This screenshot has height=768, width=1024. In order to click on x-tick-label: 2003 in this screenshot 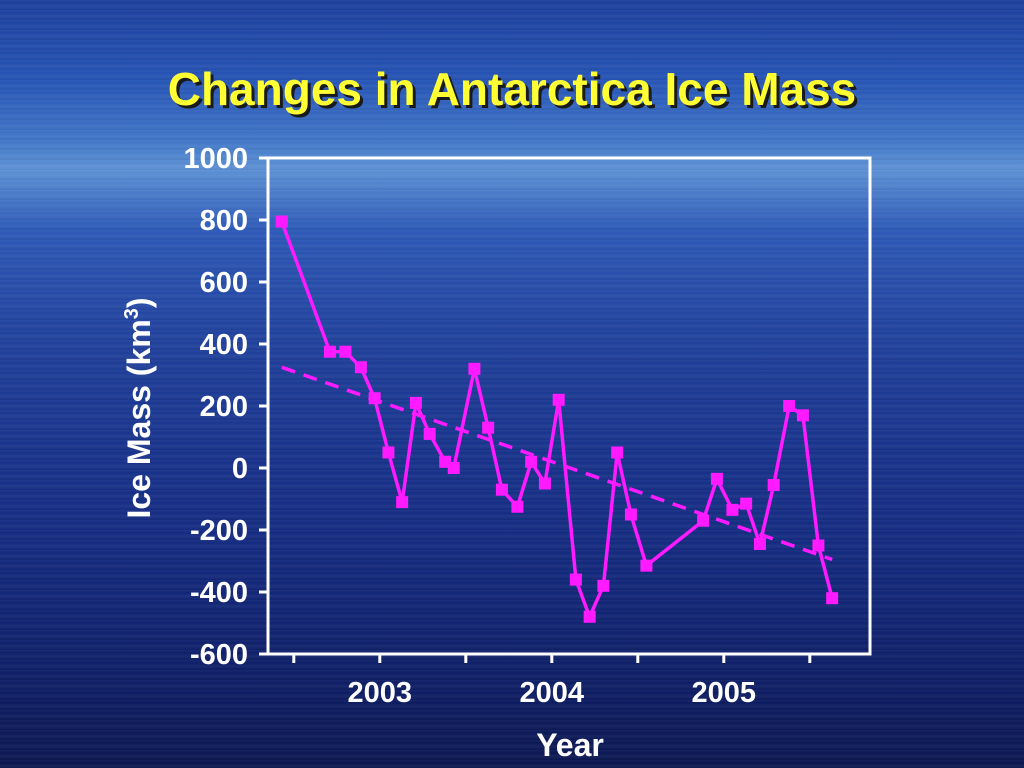, I will do `click(380, 693)`.